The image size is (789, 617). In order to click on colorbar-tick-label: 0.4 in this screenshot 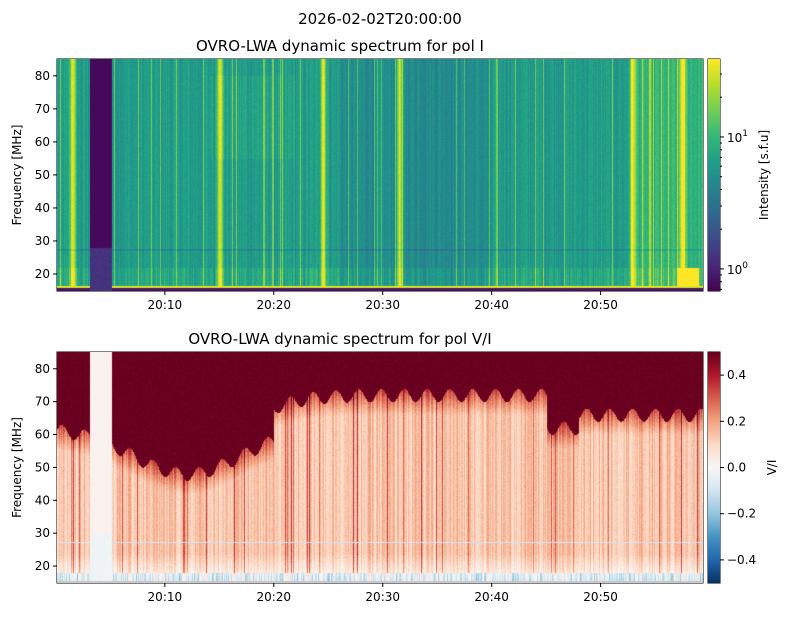, I will do `click(736, 375)`.